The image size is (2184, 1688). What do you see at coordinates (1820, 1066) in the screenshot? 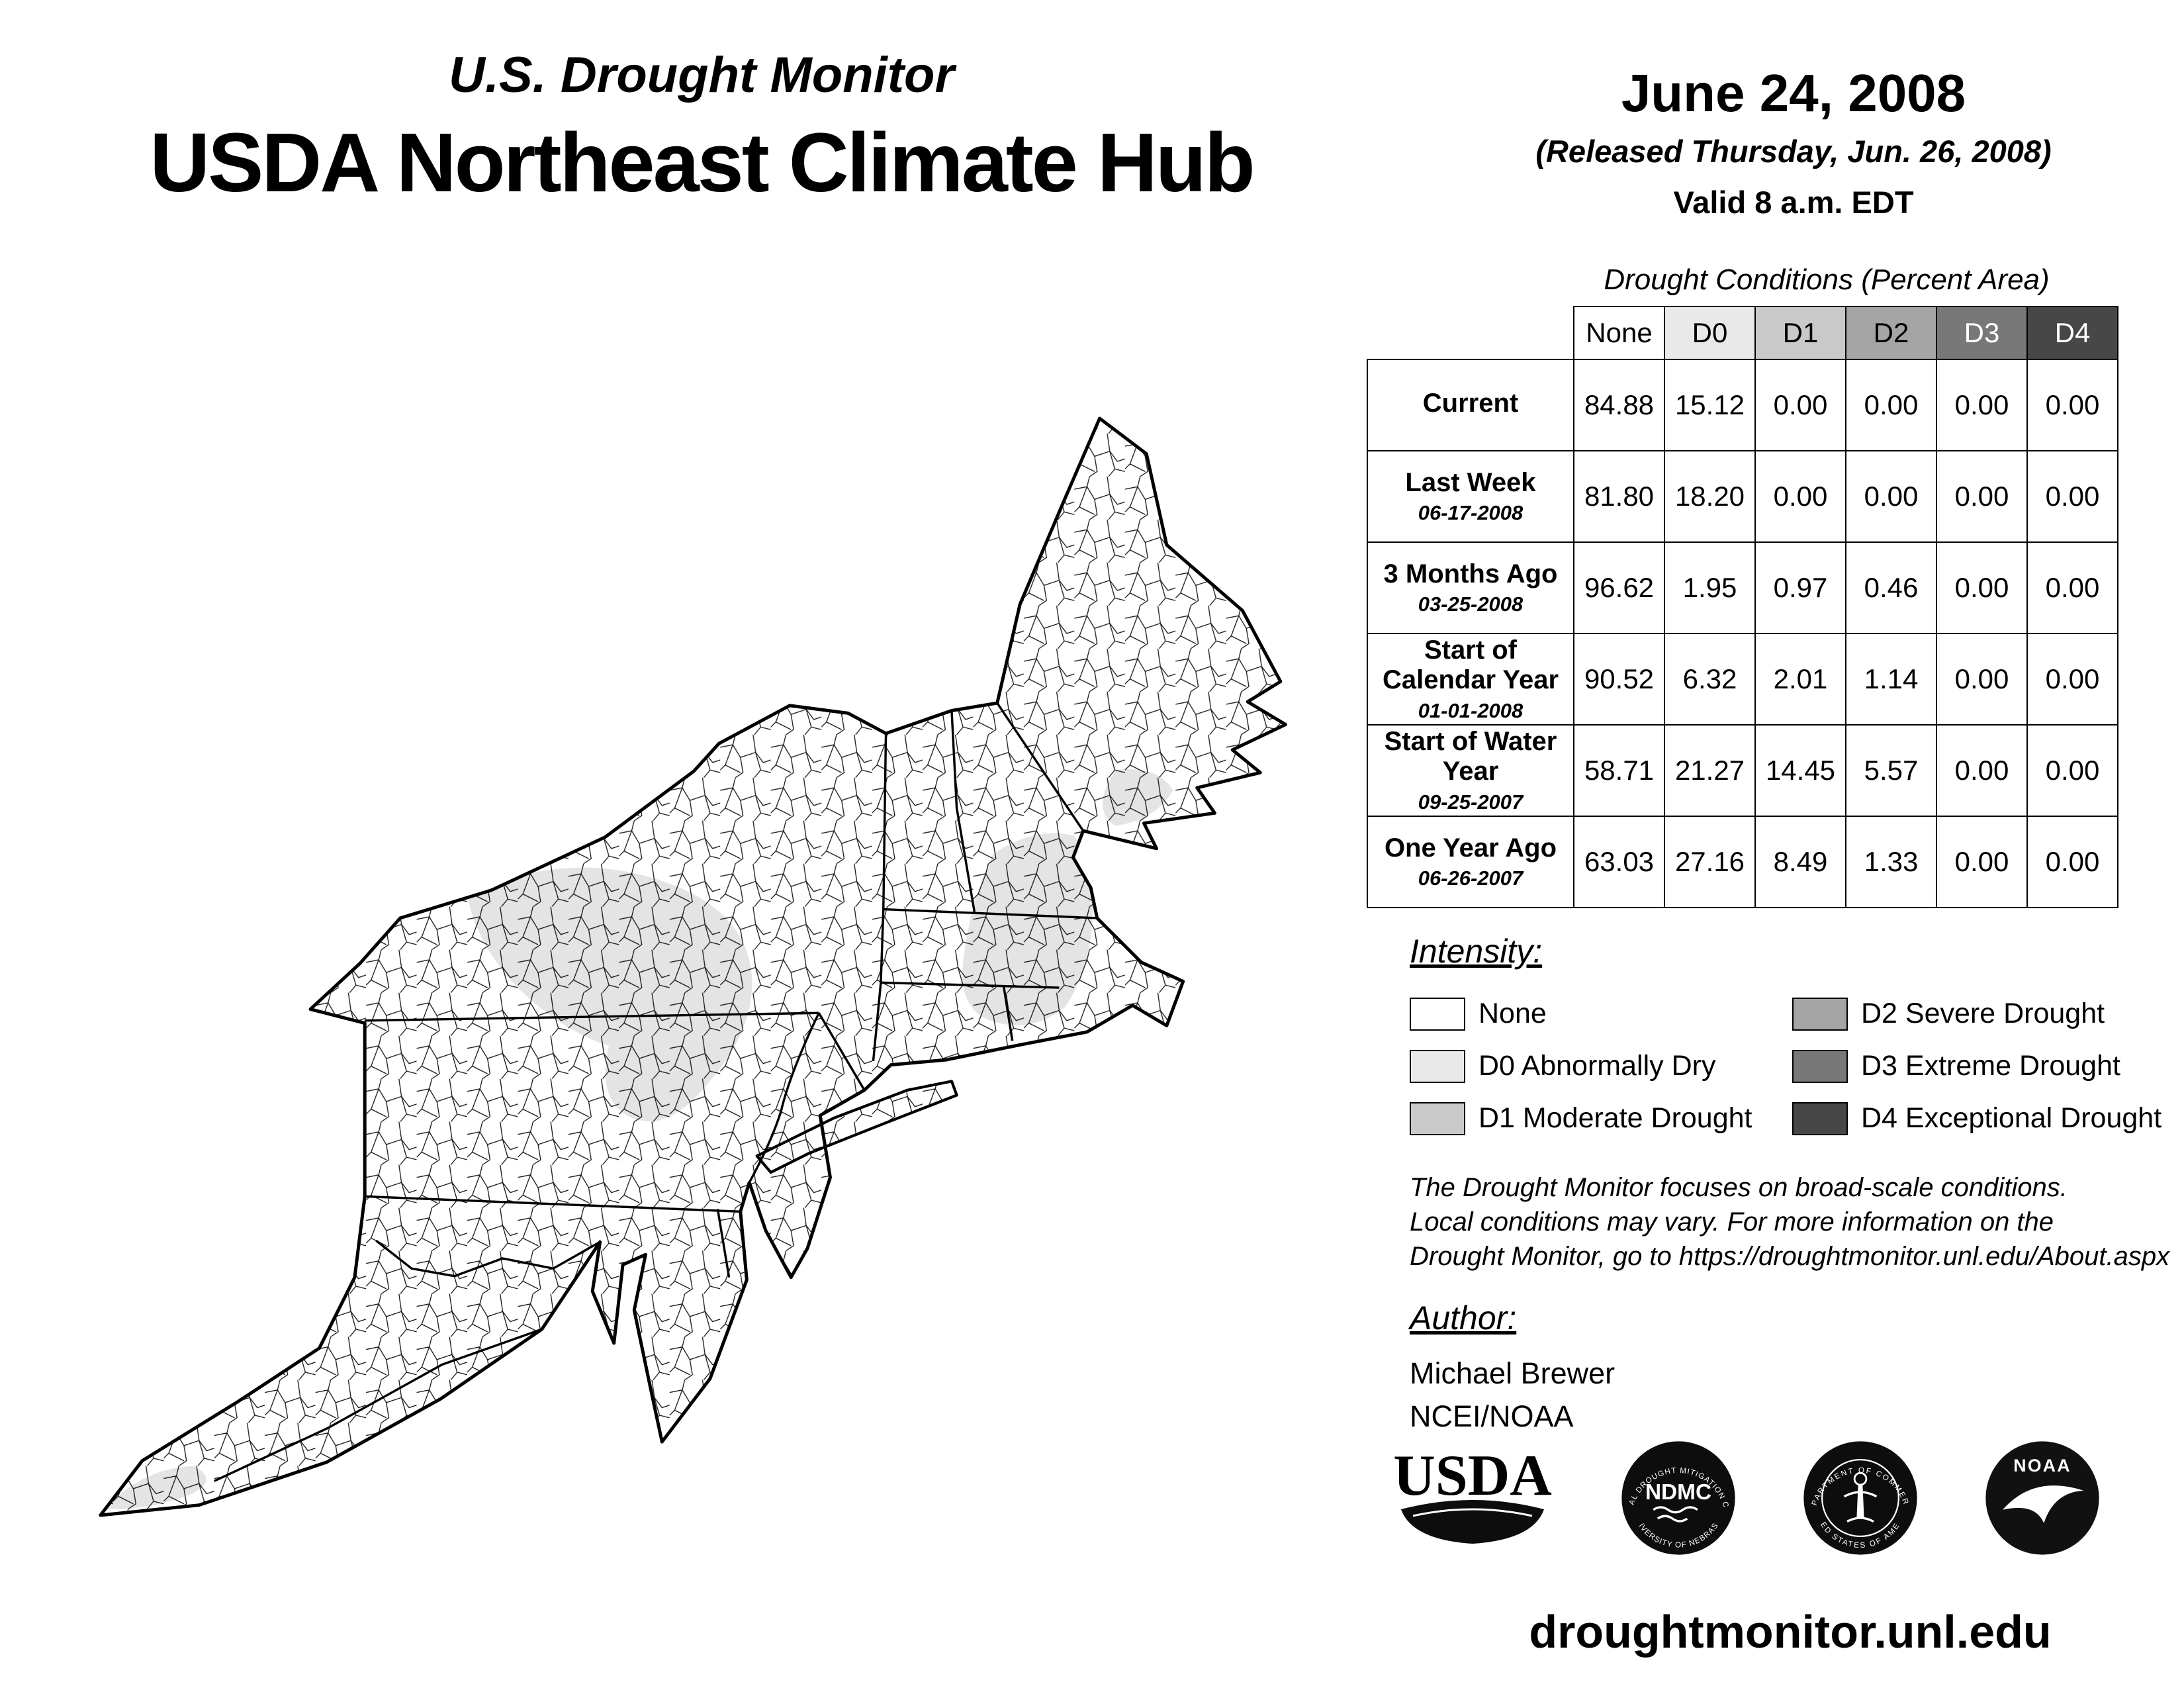
I see `legend-swatch-d3` at bounding box center [1820, 1066].